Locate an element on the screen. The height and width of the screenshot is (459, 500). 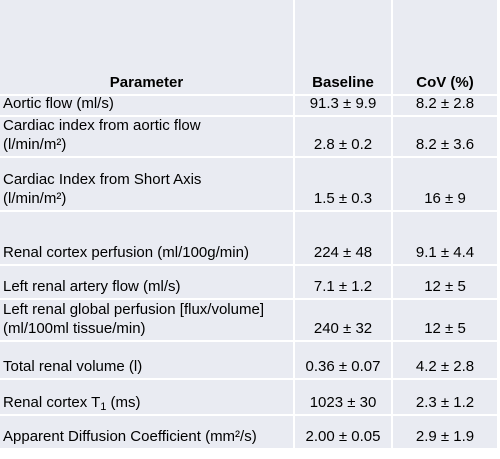
parameter-cell: Cardiac Index from Short Axis (l/min/m²) is located at coordinates (146, 184).